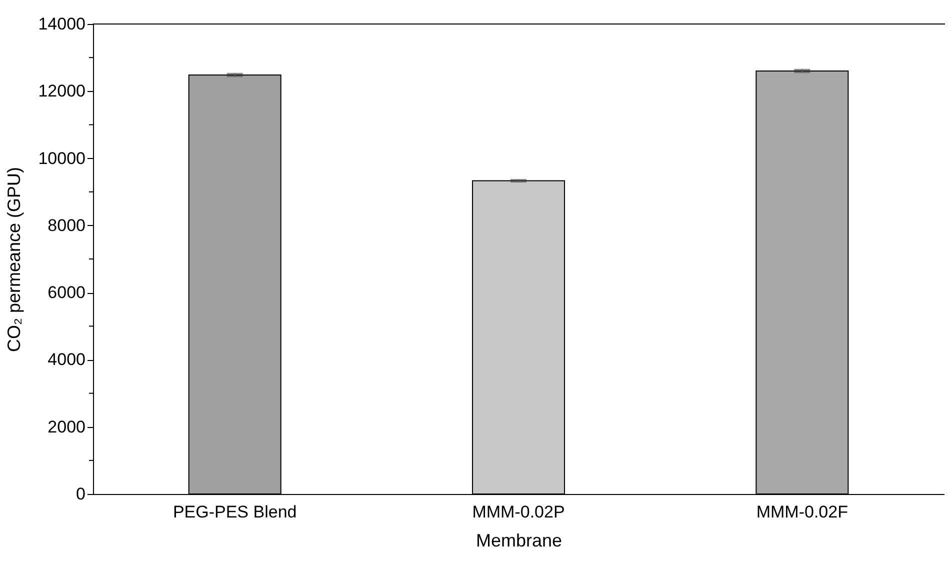  I want to click on y-axis-title: CO₂ permeance (GPU), so click(14, 259).